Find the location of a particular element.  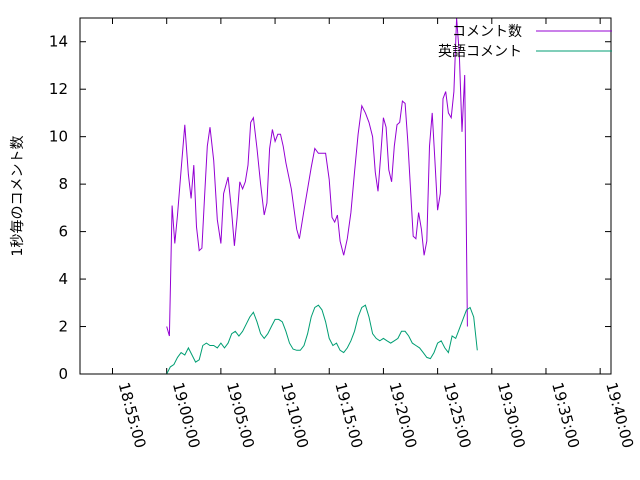

x-tick-label: 19:05:00 is located at coordinates (240, 415).